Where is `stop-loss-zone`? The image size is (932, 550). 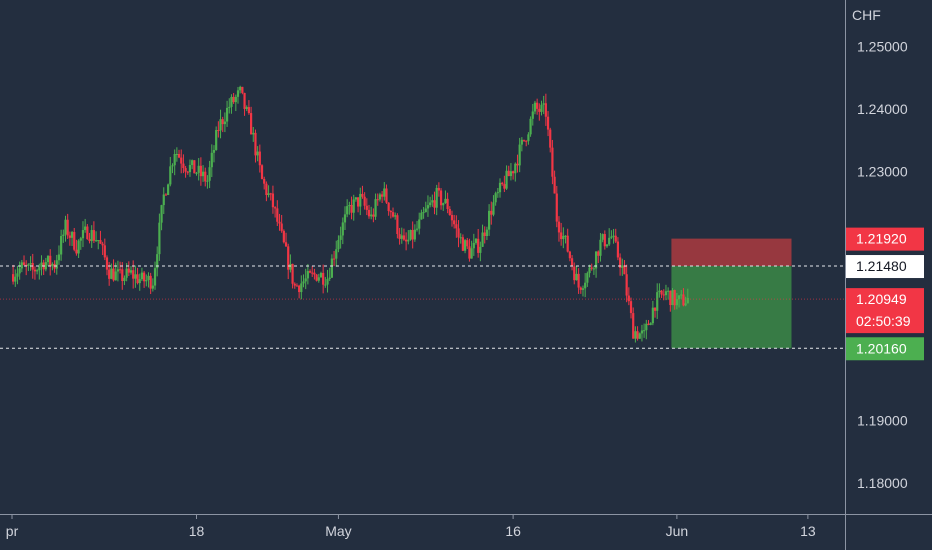 stop-loss-zone is located at coordinates (731, 252).